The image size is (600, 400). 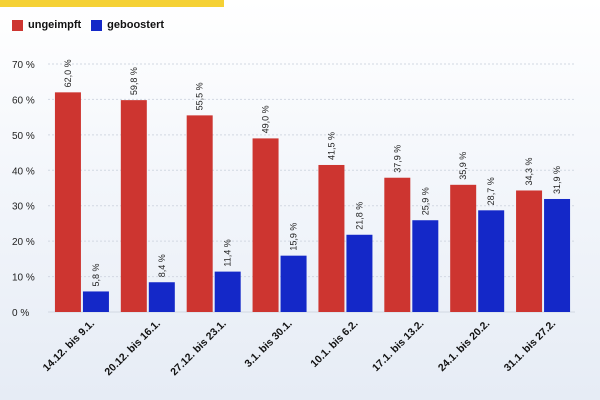 What do you see at coordinates (23, 207) in the screenshot?
I see `y-tick-label-30: 30 %` at bounding box center [23, 207].